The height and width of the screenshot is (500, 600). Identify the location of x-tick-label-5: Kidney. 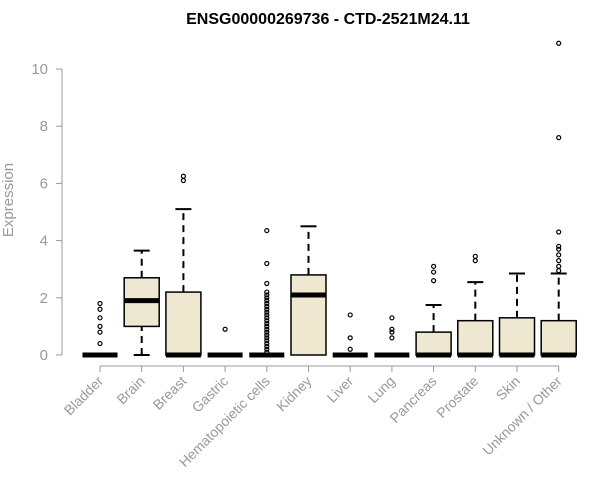
(294, 394).